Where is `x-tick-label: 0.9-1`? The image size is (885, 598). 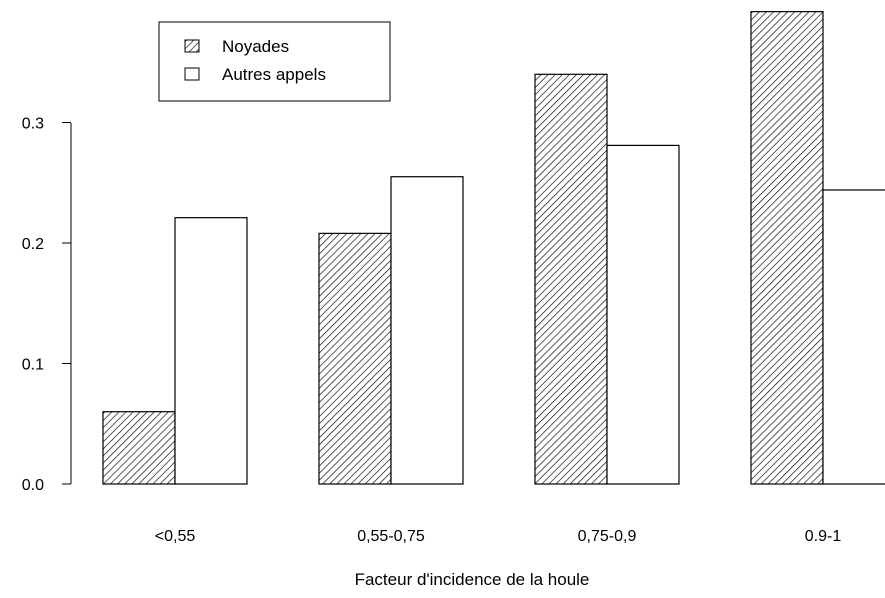 x-tick-label: 0.9-1 is located at coordinates (823, 536).